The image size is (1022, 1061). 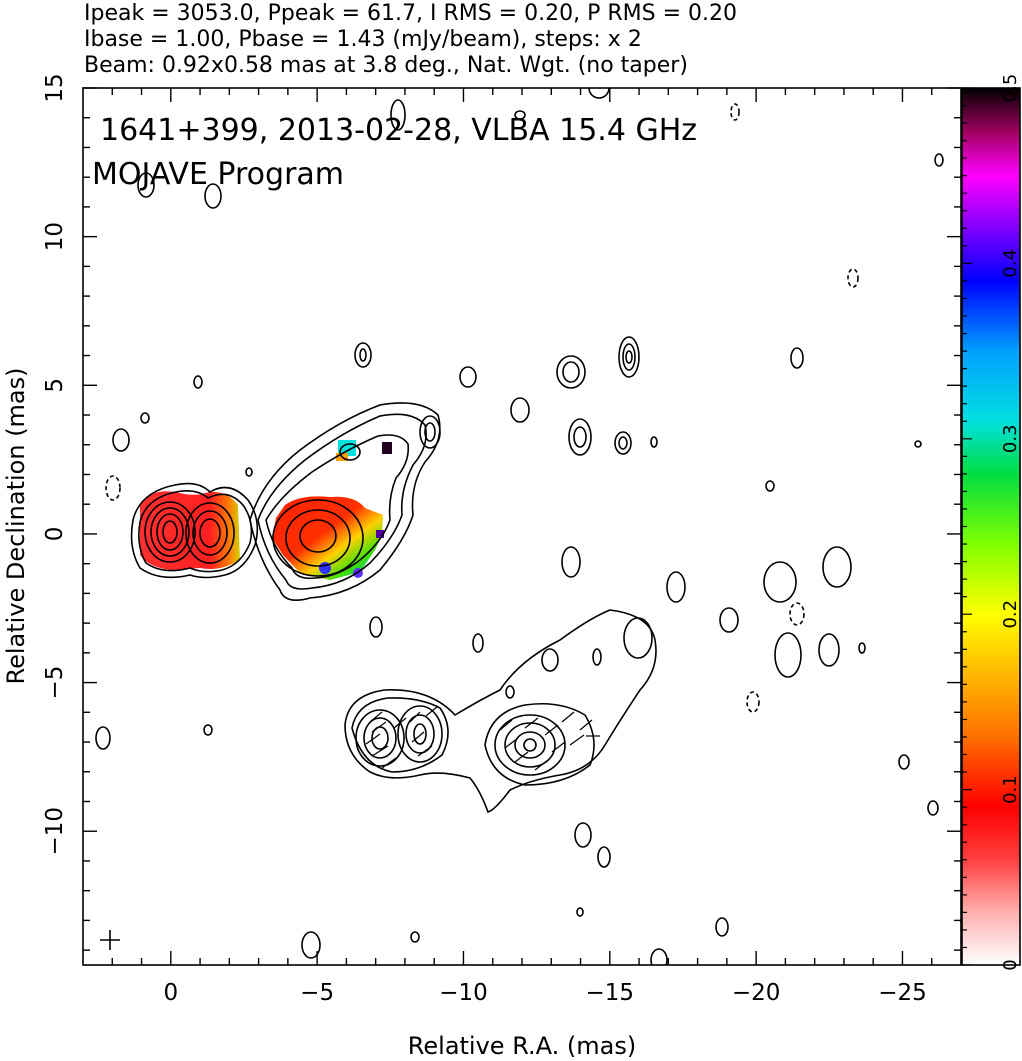 I want to click on plot-title: 1641+399, 2013-02-28, VLBA 15.4 GHz, so click(x=398, y=130).